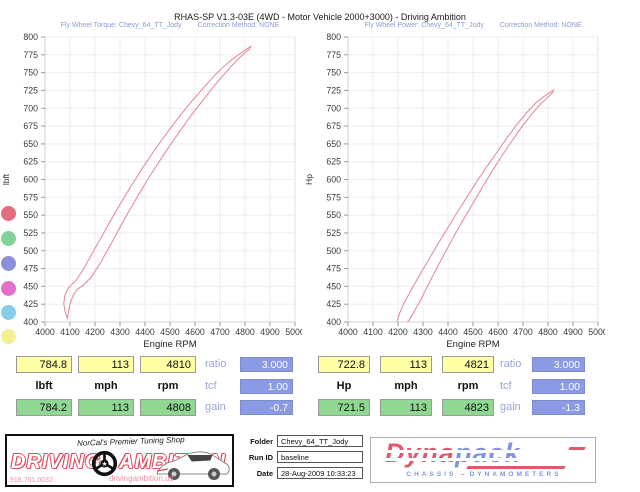  What do you see at coordinates (320, 441) in the screenshot?
I see `folder-field: Chevy_64_TT_Jody` at bounding box center [320, 441].